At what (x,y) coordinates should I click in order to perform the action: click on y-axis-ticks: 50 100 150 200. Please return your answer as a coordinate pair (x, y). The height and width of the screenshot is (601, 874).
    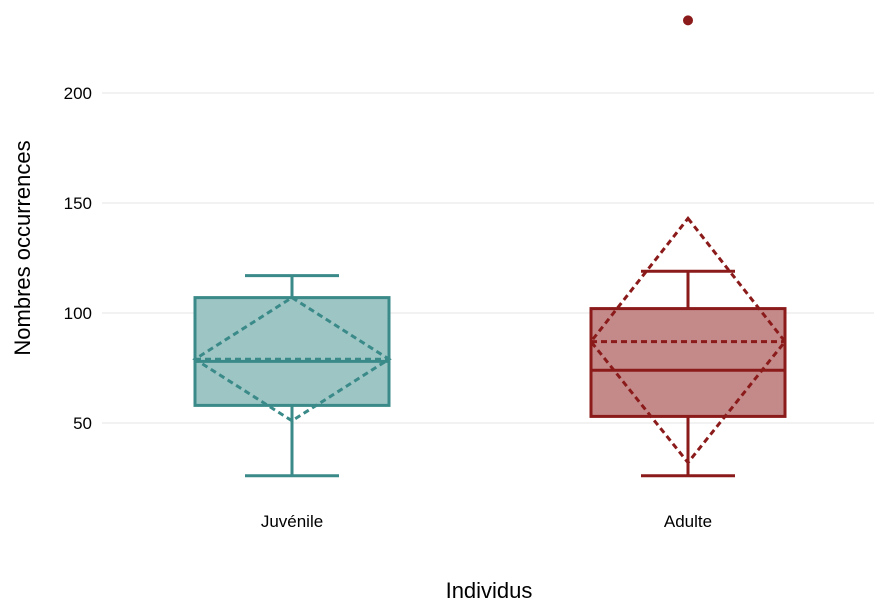
    Looking at the image, I should click on (78, 258).